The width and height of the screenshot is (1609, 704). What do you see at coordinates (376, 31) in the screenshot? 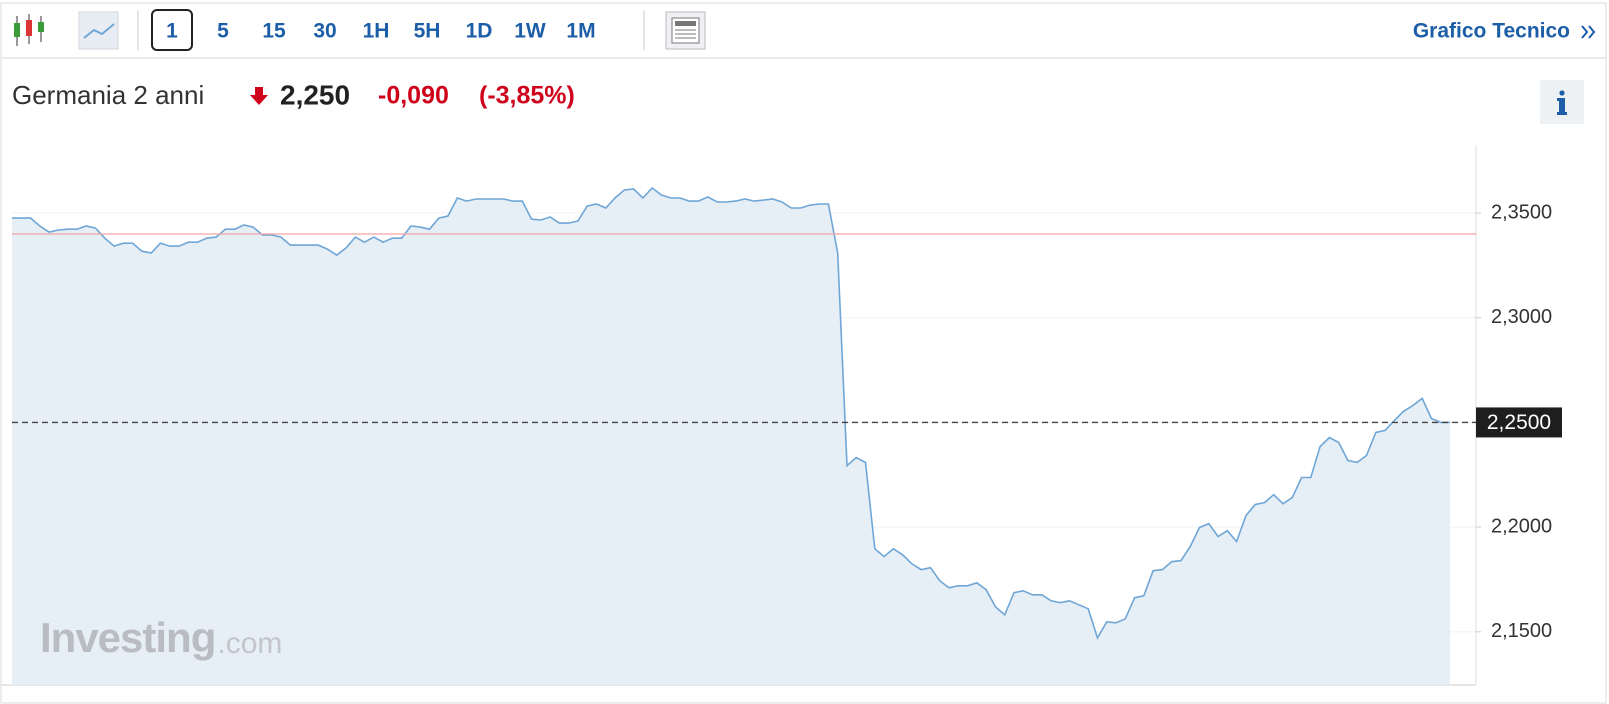
I see `interval-button: 1H` at bounding box center [376, 31].